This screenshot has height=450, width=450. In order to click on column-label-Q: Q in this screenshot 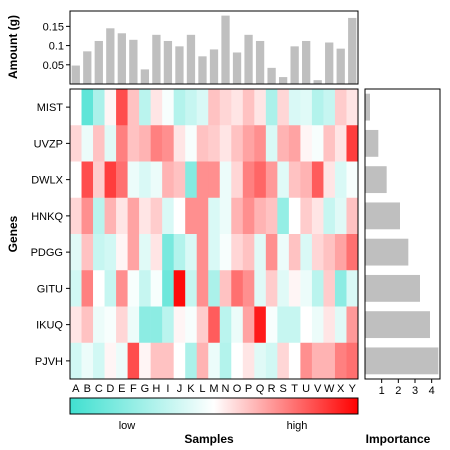, I will do `click(260, 389)`.